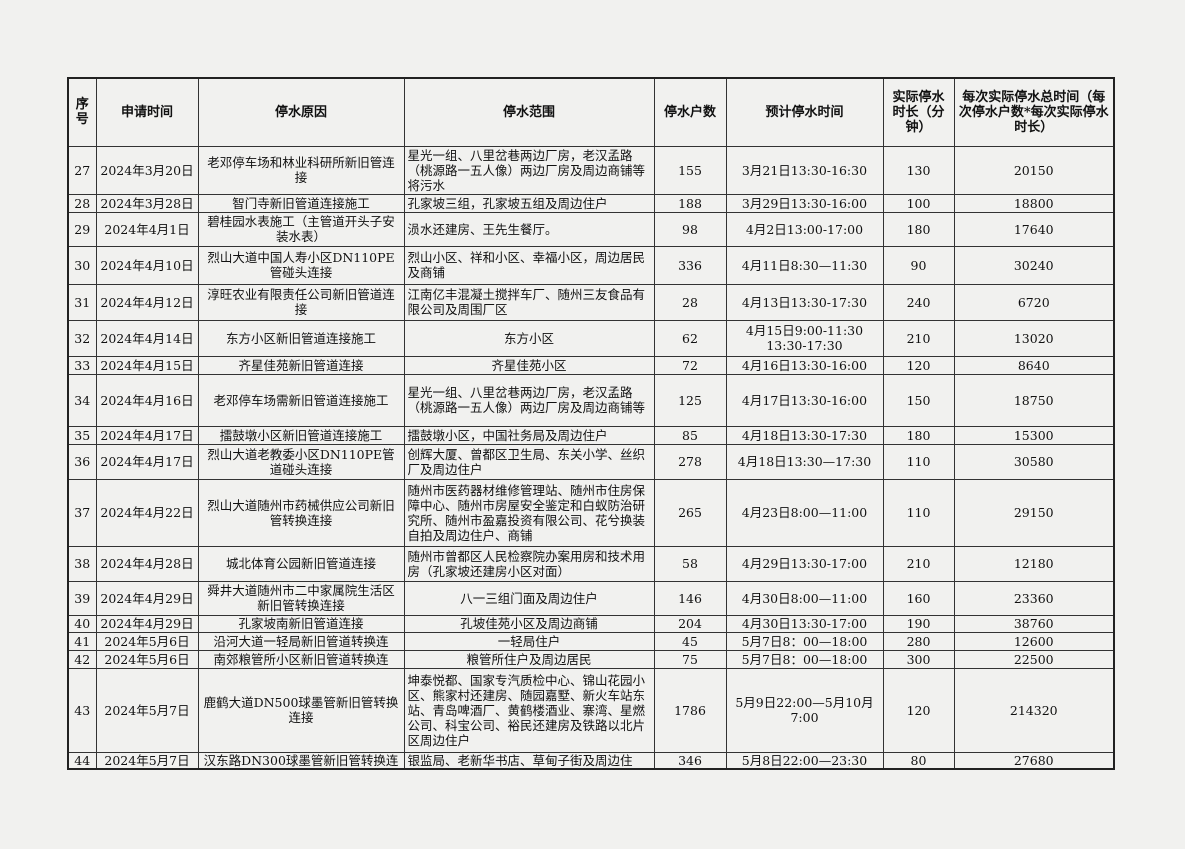 The image size is (1185, 849). Describe the element at coordinates (301, 112) in the screenshot. I see `header-cell: 停水原因` at that location.